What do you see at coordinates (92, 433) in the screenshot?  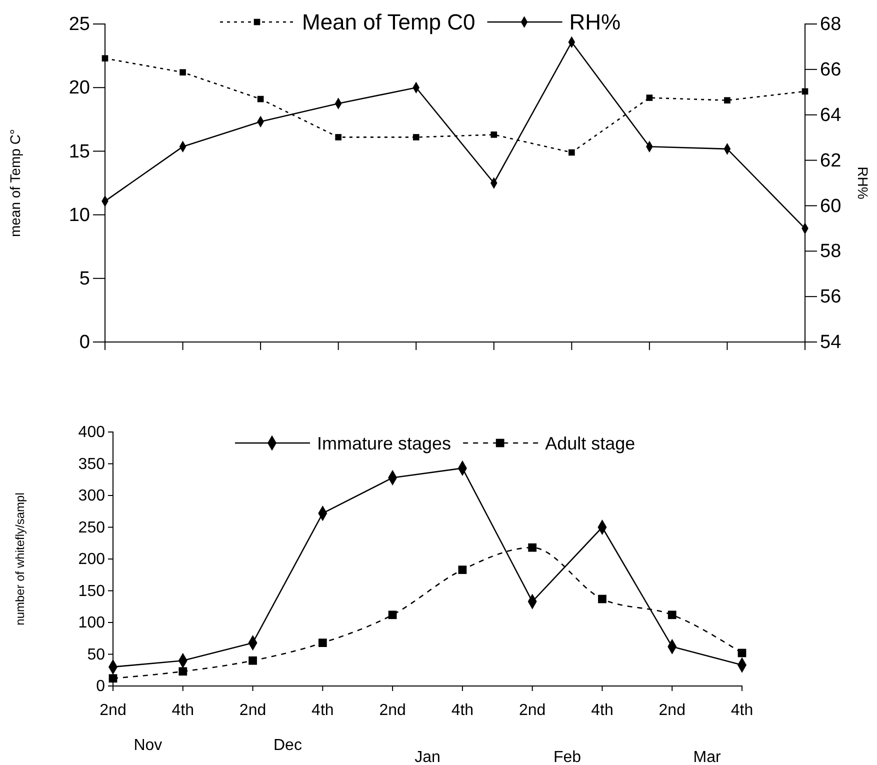 I see `y-tick-label: 400` at bounding box center [92, 433].